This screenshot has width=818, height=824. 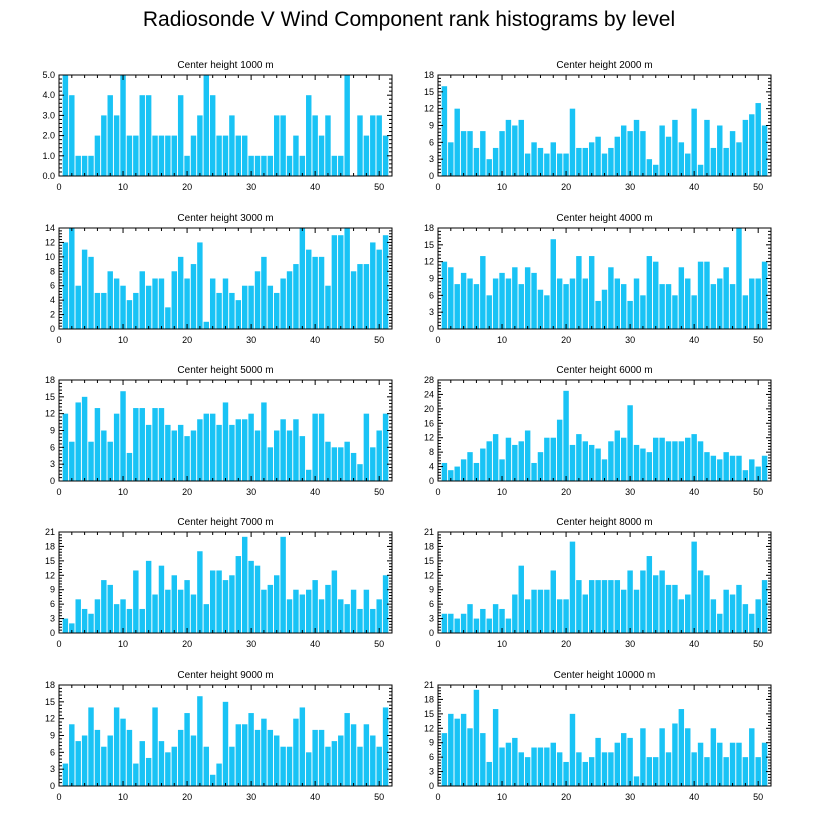 I want to click on y-tick-label: 10, so click(x=50, y=257).